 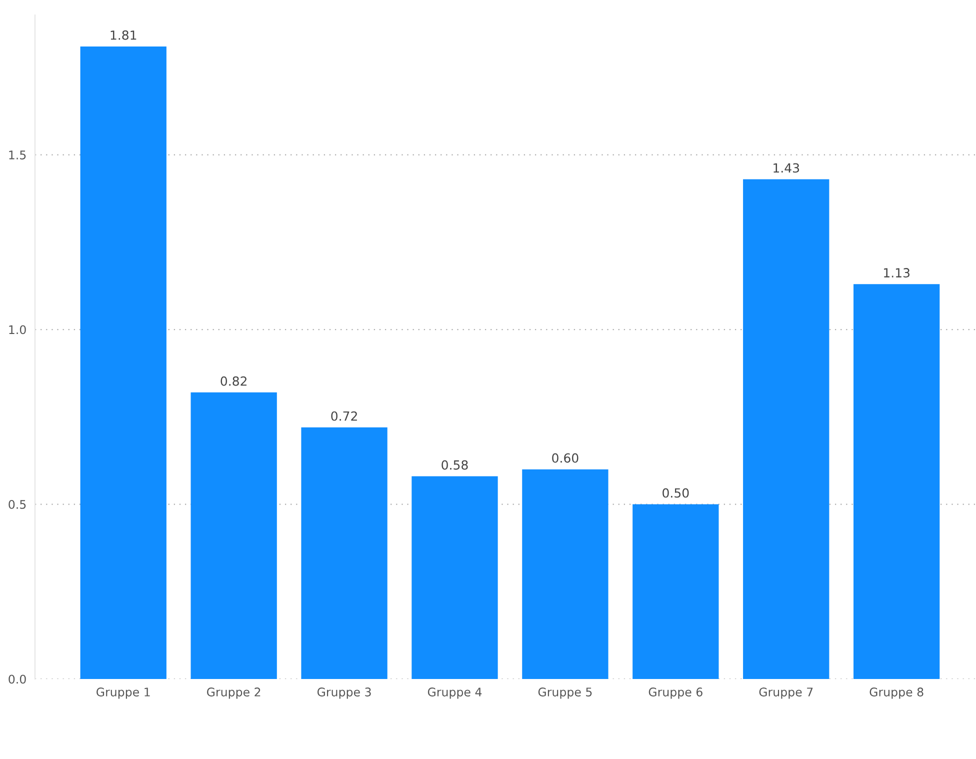 I want to click on y-tick-label: 1.5, so click(x=17, y=155).